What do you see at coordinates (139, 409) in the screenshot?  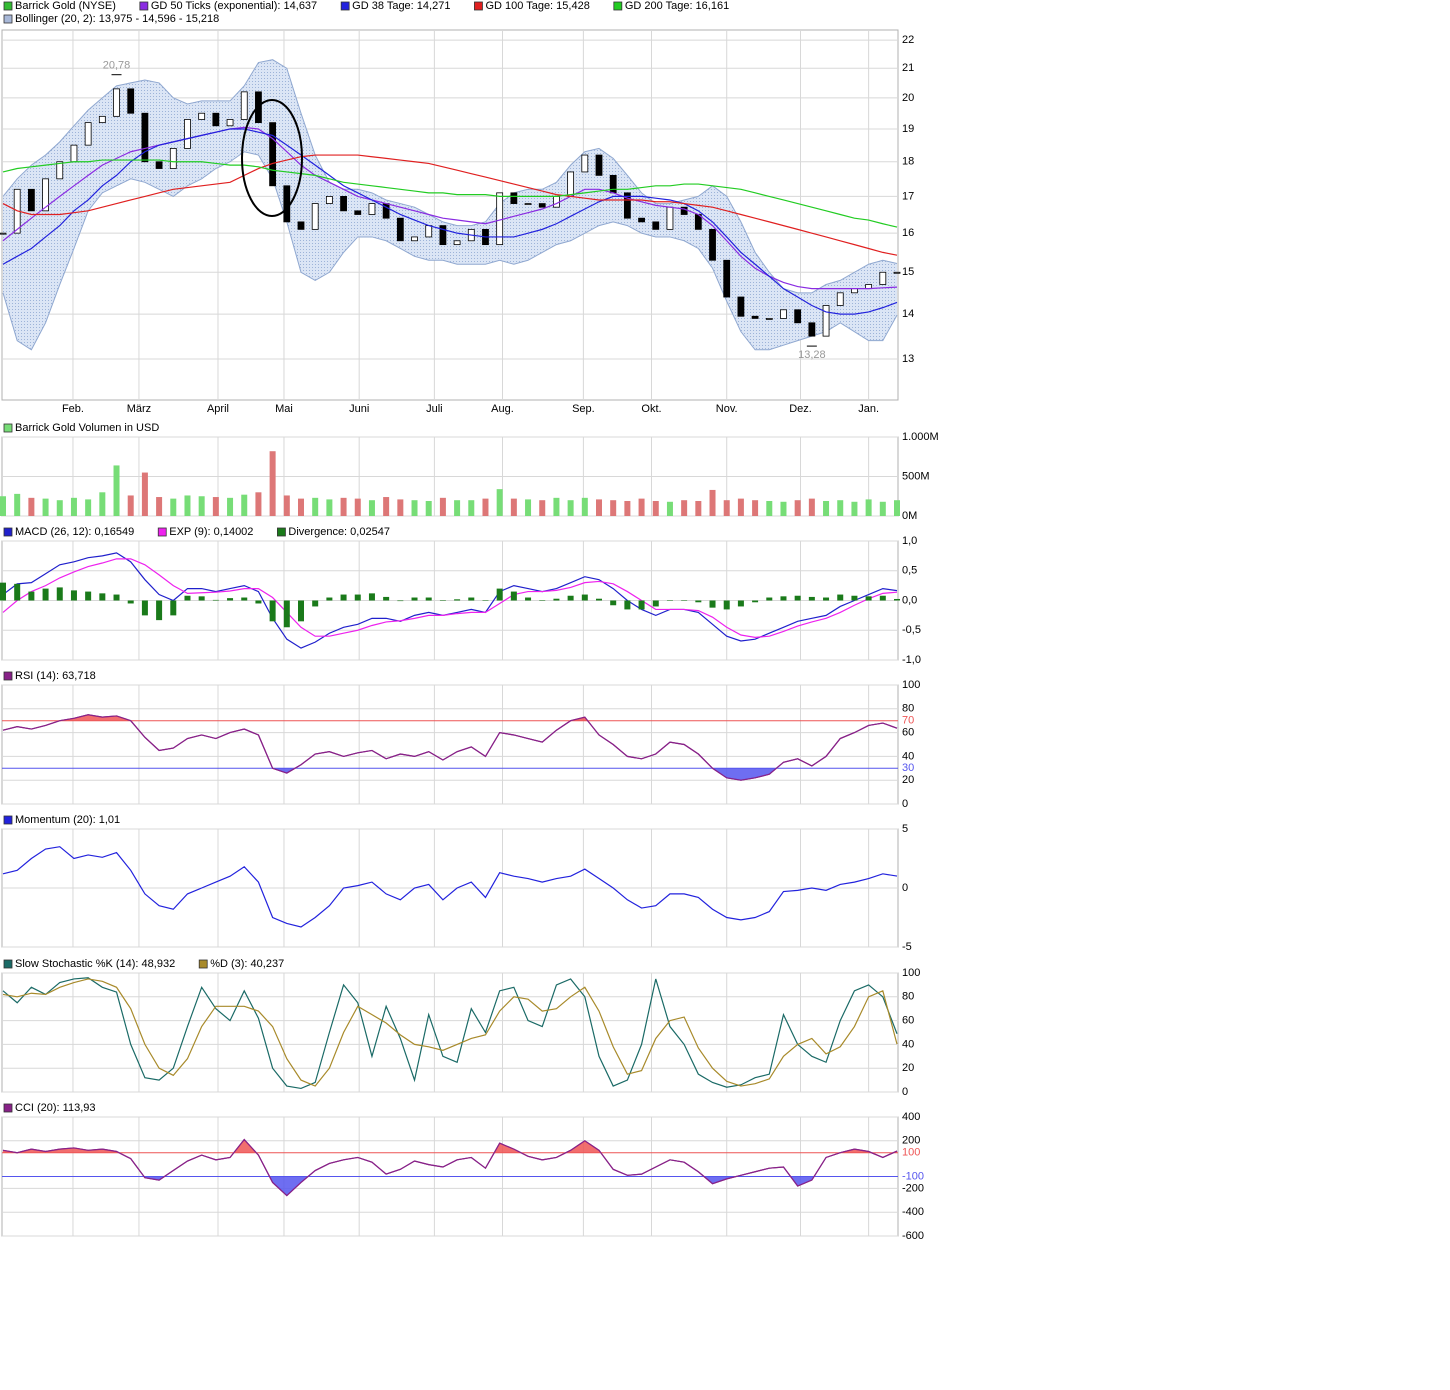 I see `x-tick-label: März` at bounding box center [139, 409].